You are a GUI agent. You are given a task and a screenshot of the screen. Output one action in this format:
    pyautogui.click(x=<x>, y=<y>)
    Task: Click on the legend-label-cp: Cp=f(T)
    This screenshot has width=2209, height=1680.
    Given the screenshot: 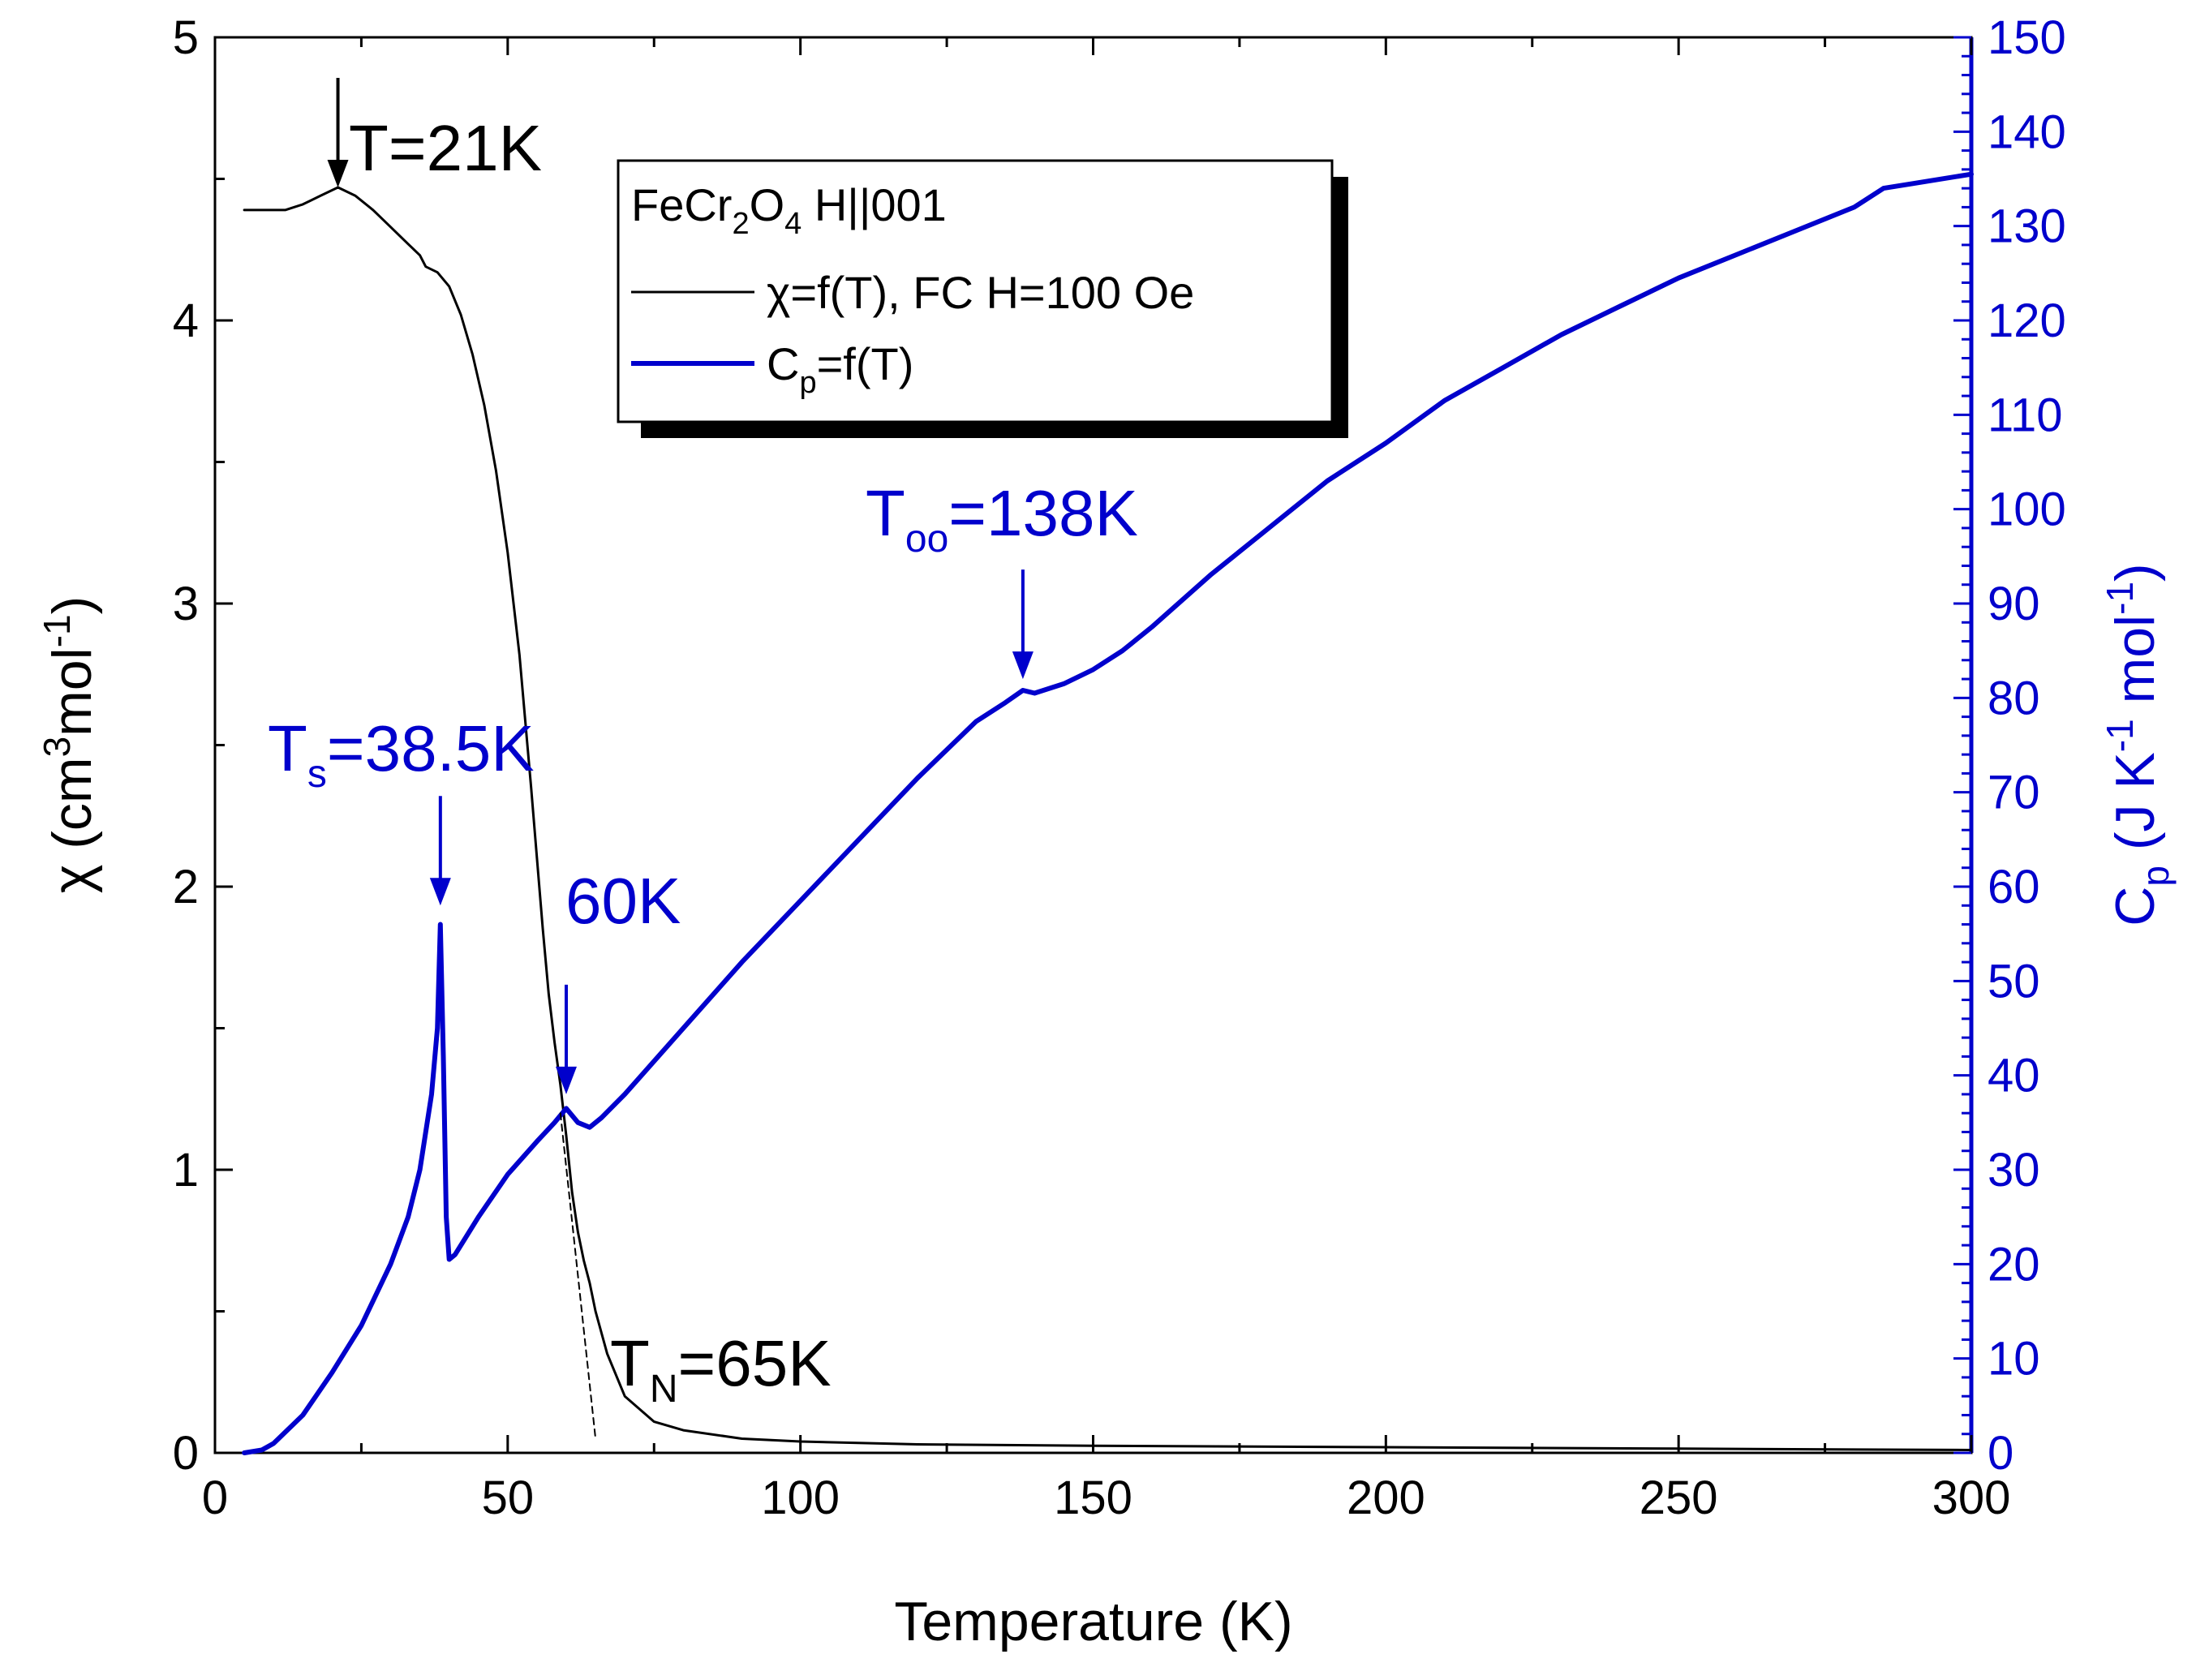 What is the action you would take?
    pyautogui.click(x=840, y=369)
    